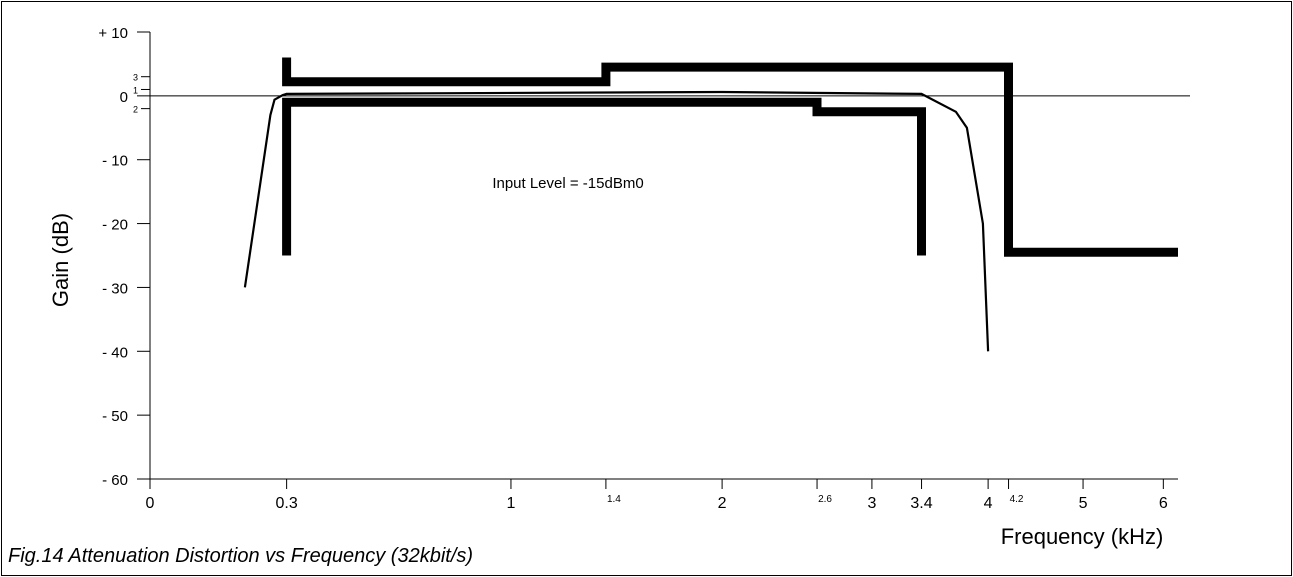  I want to click on y-tick-label: - 50, so click(115, 416).